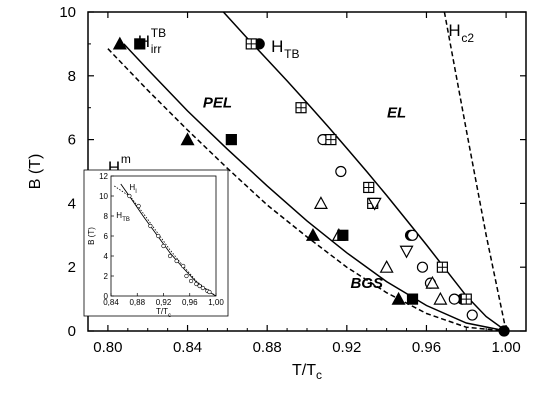  Describe the element at coordinates (307, 372) in the screenshot. I see `x-axis-label: T/Tc` at that location.